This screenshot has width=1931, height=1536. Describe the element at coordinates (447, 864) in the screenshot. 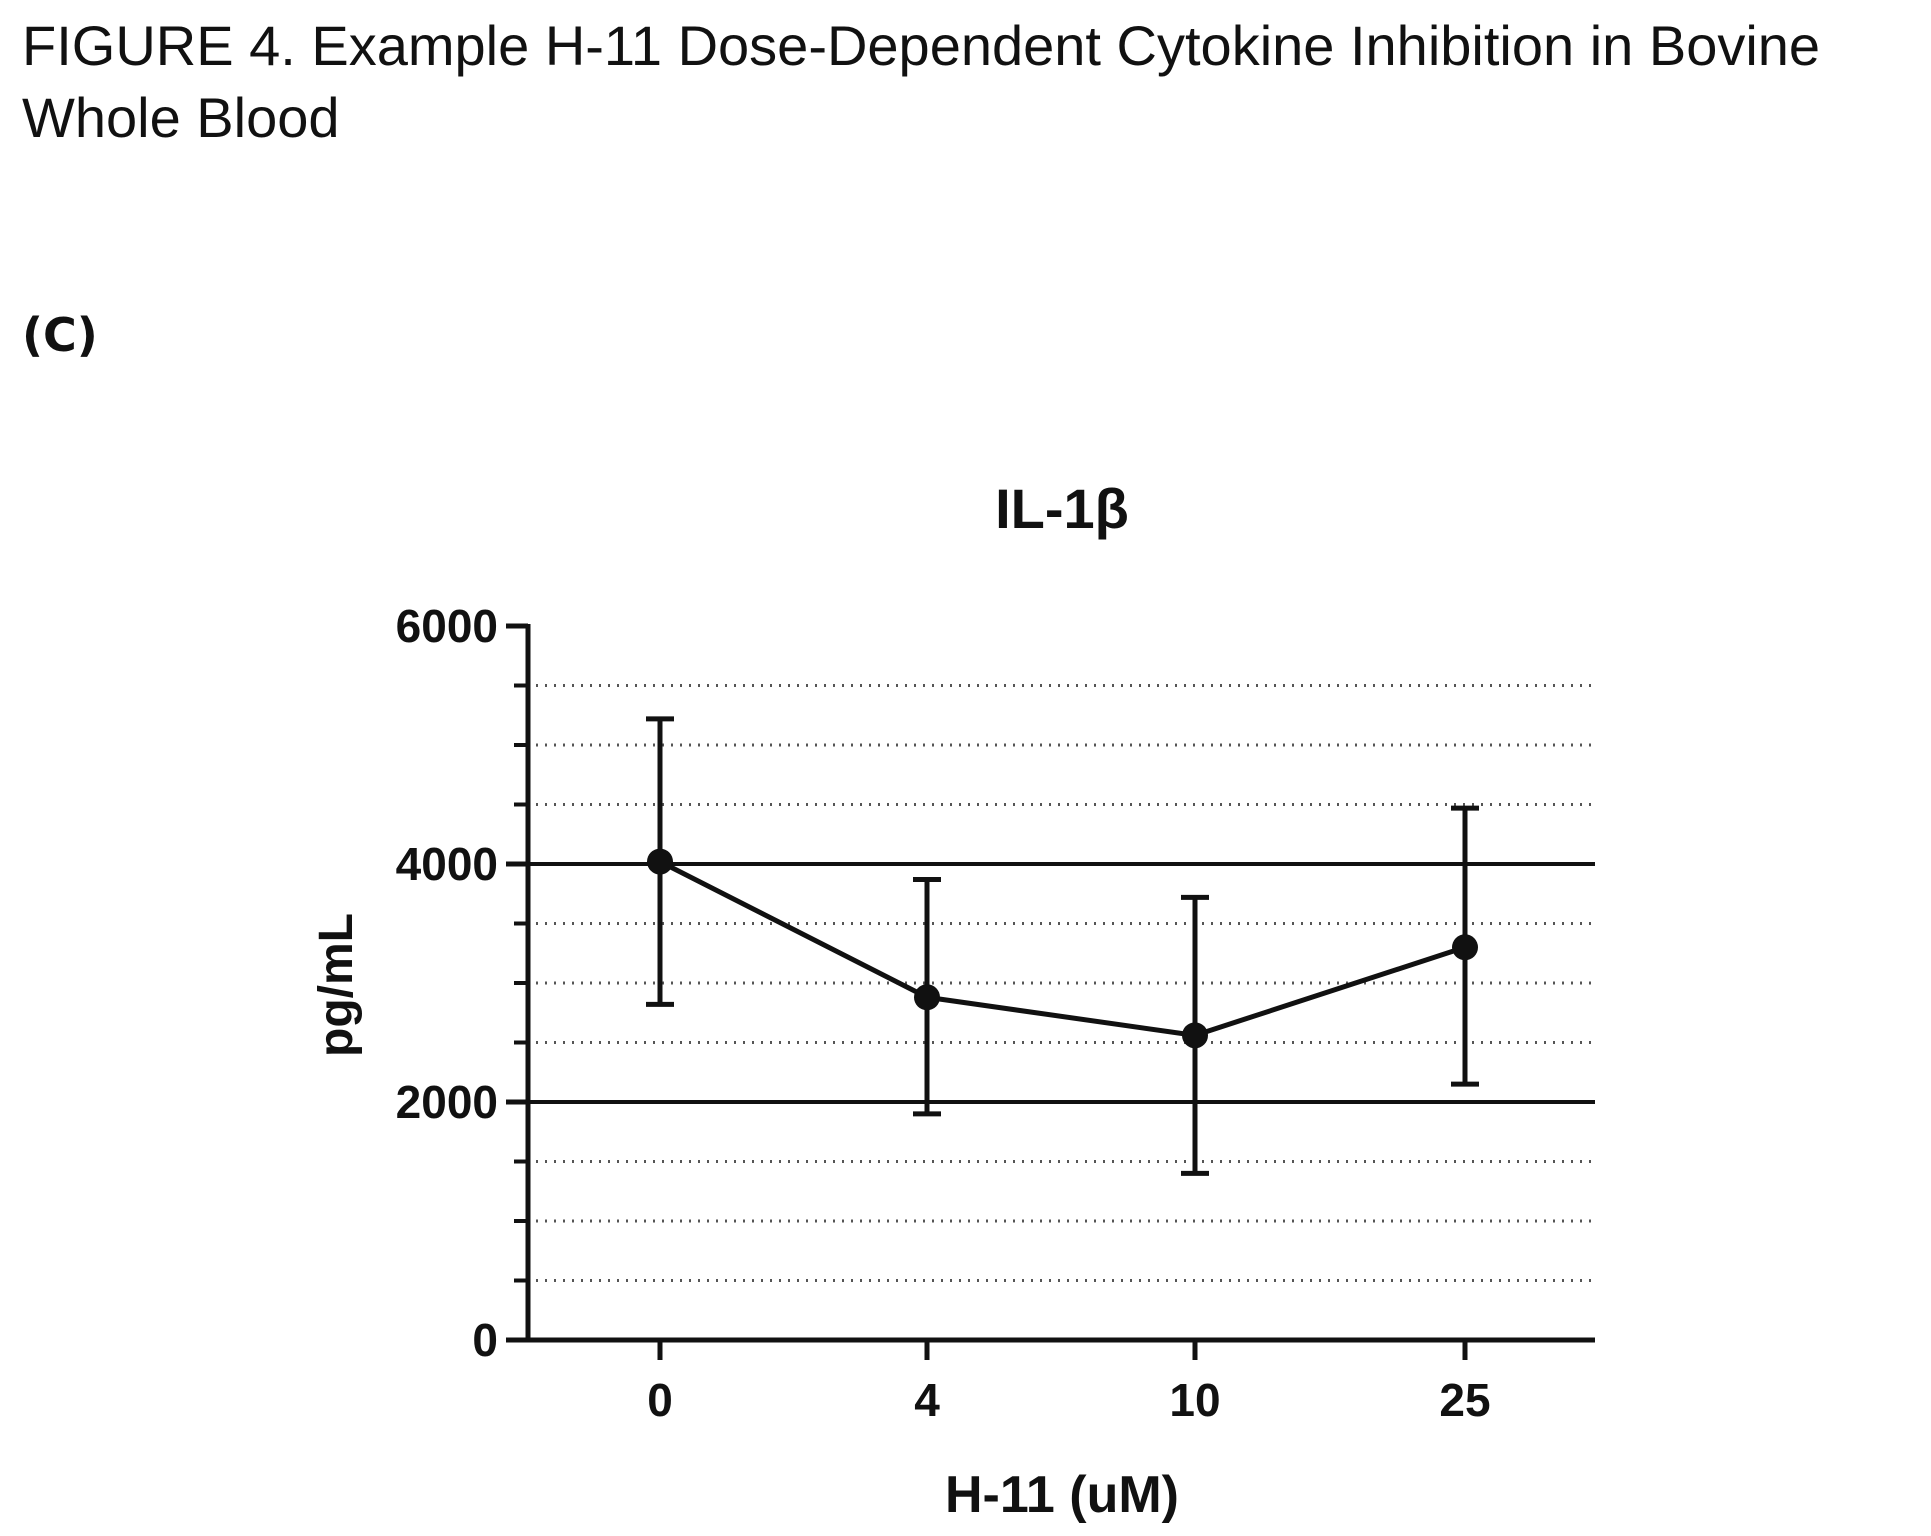

I see `y-tick-label: 4000` at that location.